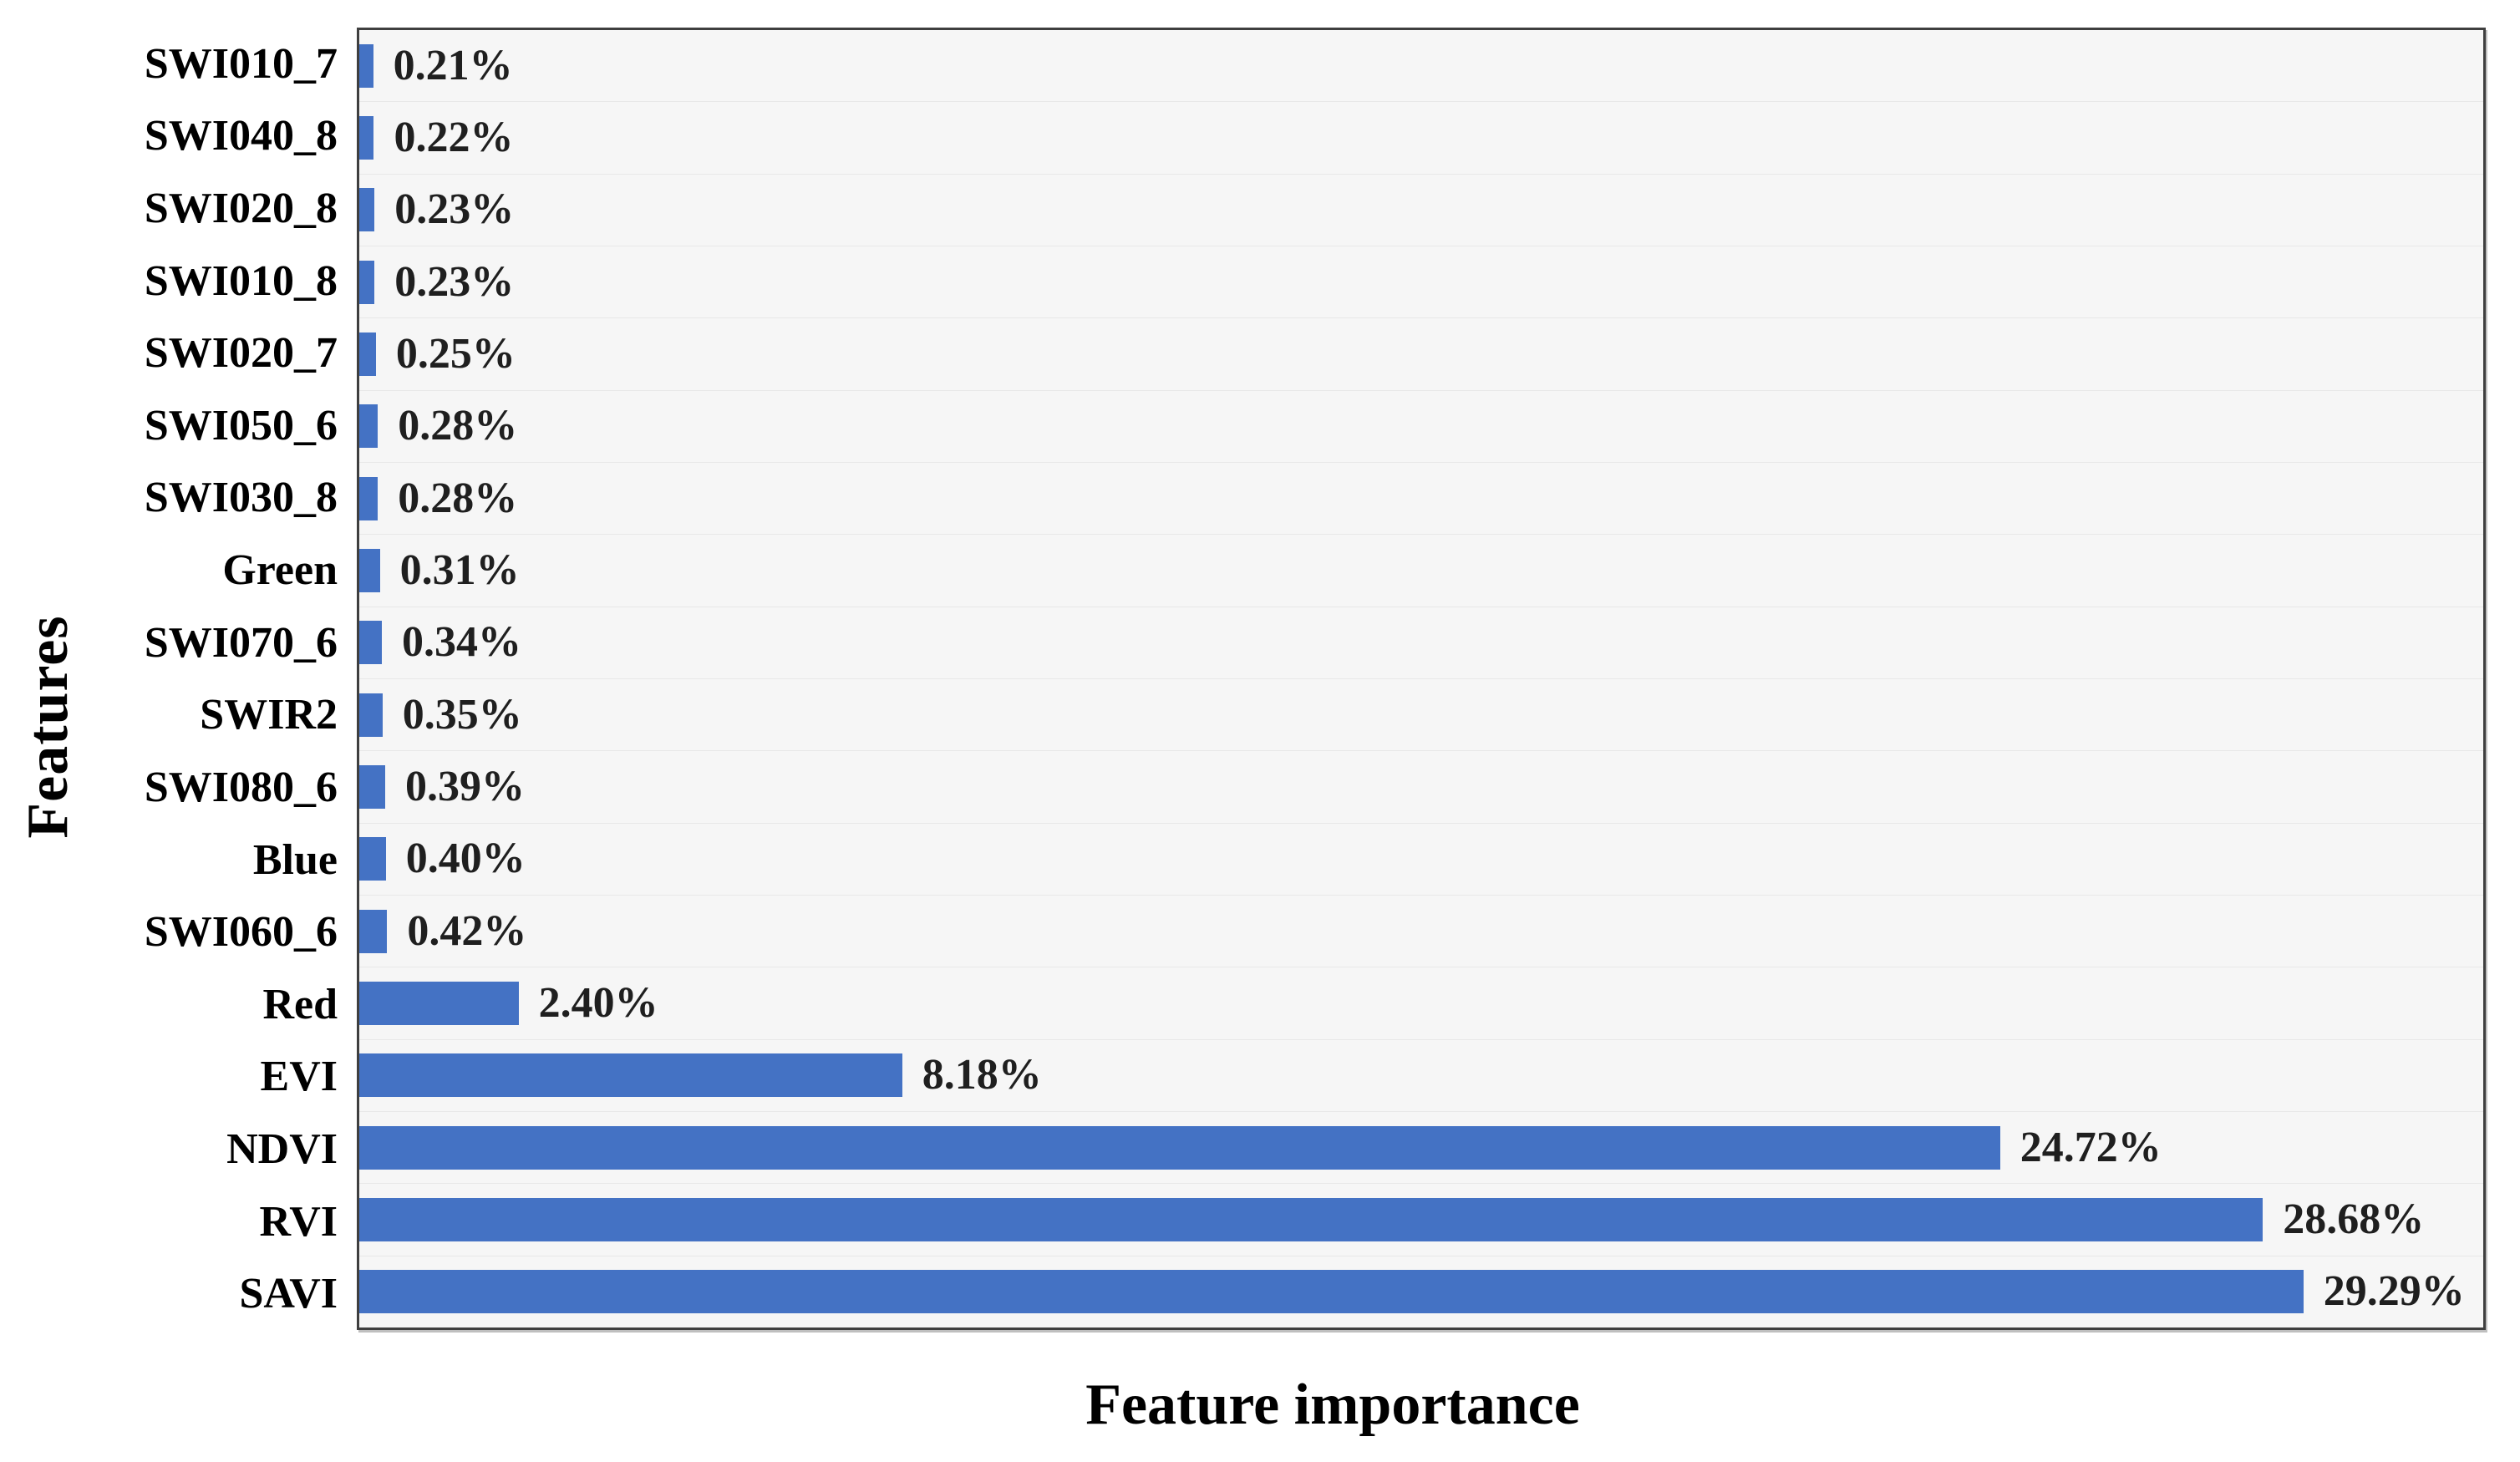 Image resolution: width=2520 pixels, height=1462 pixels. I want to click on category-label: SWI020_8, so click(241, 209).